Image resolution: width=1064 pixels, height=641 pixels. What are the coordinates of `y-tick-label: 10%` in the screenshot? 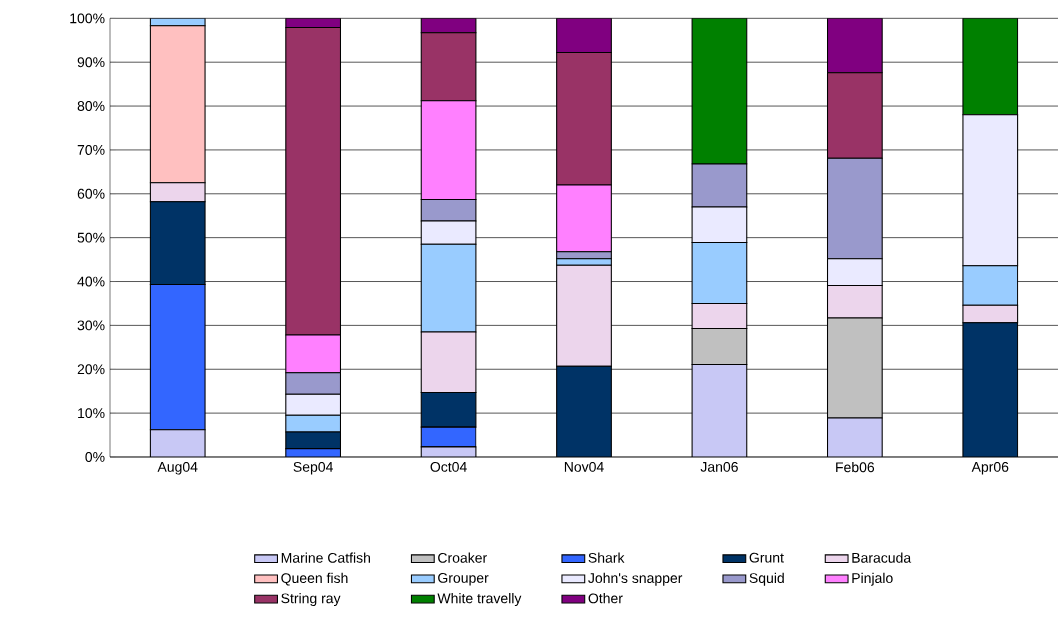 It's located at (91, 413).